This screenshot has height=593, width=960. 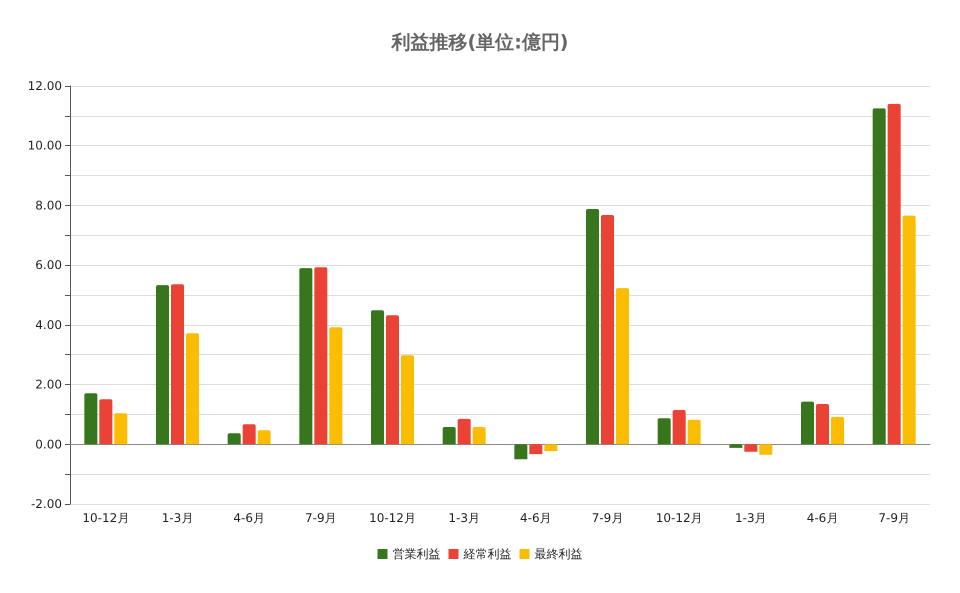 I want to click on y-tick-label: 0.00, so click(x=48, y=444).